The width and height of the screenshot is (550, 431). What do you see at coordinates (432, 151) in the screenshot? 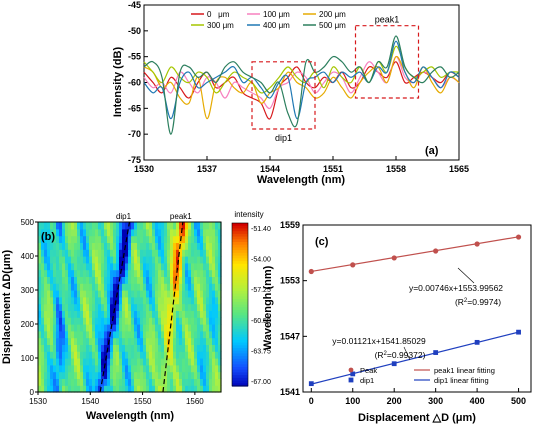
I see `panel-a-label: (a)` at bounding box center [432, 151].